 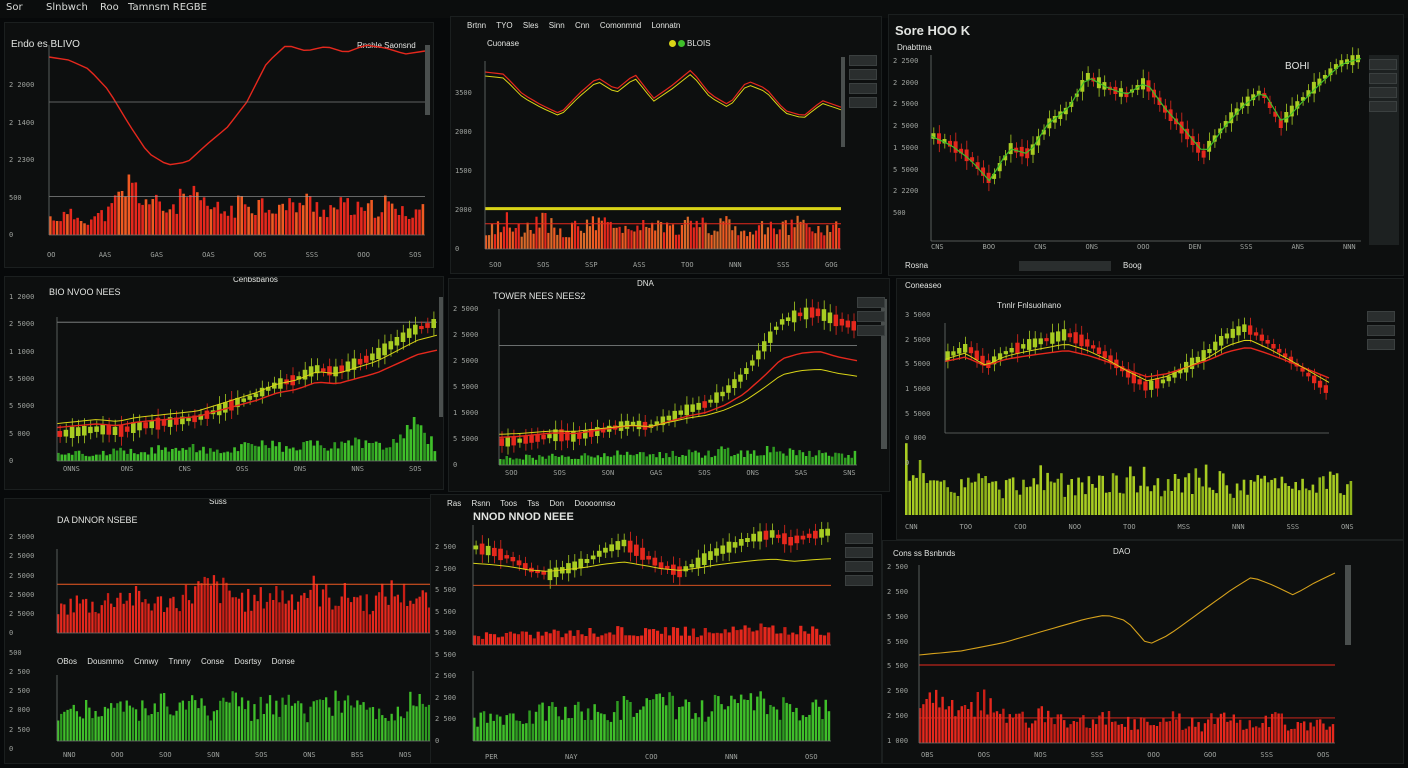 I want to click on tab-5: Don, so click(x=557, y=503).